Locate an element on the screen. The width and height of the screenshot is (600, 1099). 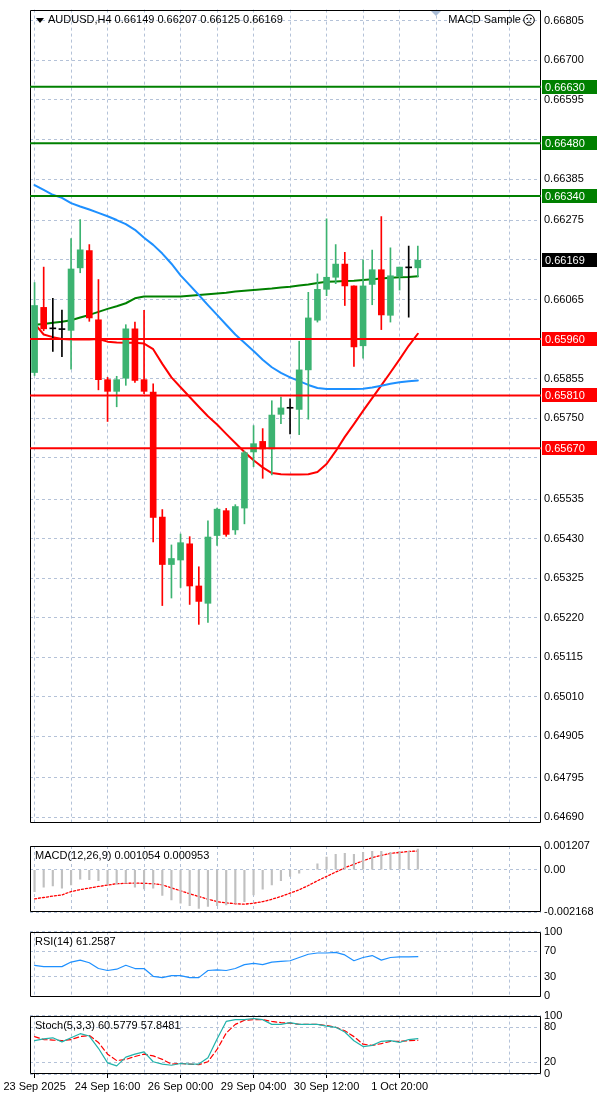
y-tick-label: 20 is located at coordinates (550, 1061).